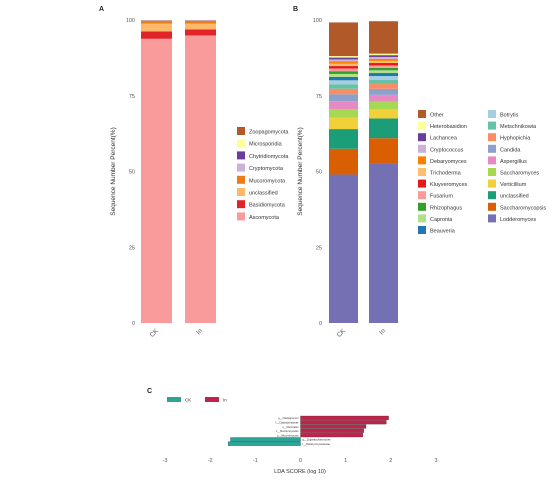 The width and height of the screenshot is (554, 482). Describe the element at coordinates (287, 423) in the screenshot. I see `lda-bar-label: f__Cladosporiaceae` at that location.